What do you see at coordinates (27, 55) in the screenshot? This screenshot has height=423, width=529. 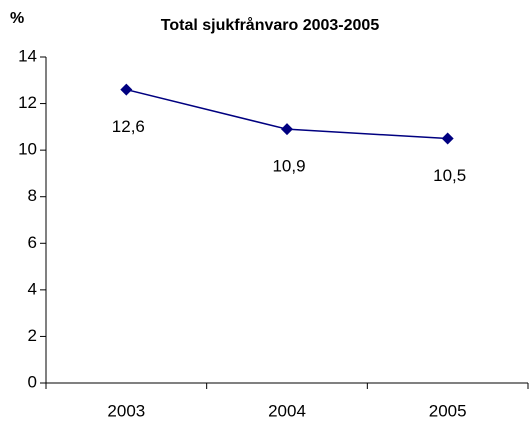 I see `y-tick-label: 14` at bounding box center [27, 55].